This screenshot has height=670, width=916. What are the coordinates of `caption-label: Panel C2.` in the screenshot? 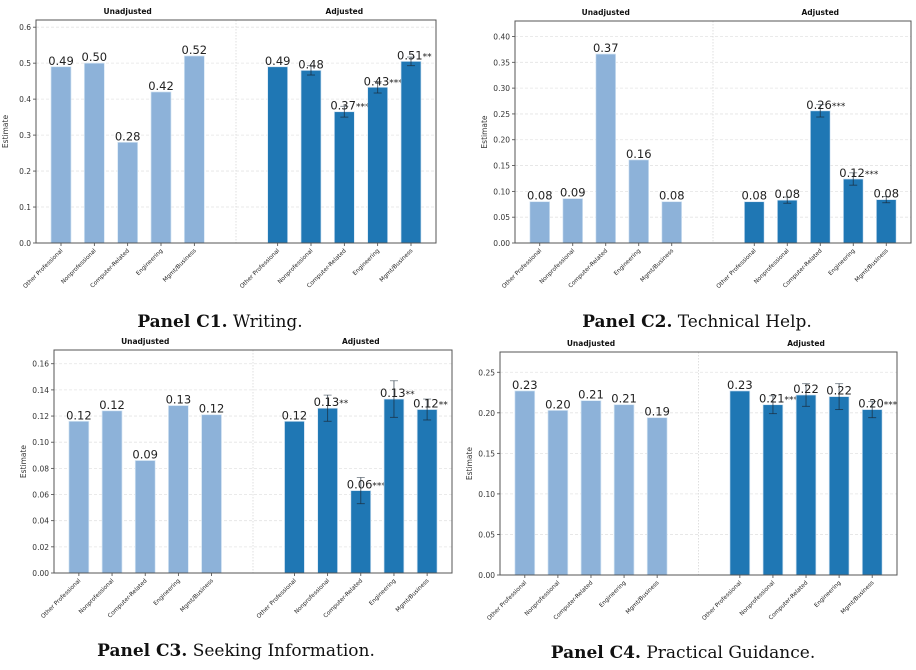 It's located at (627, 322).